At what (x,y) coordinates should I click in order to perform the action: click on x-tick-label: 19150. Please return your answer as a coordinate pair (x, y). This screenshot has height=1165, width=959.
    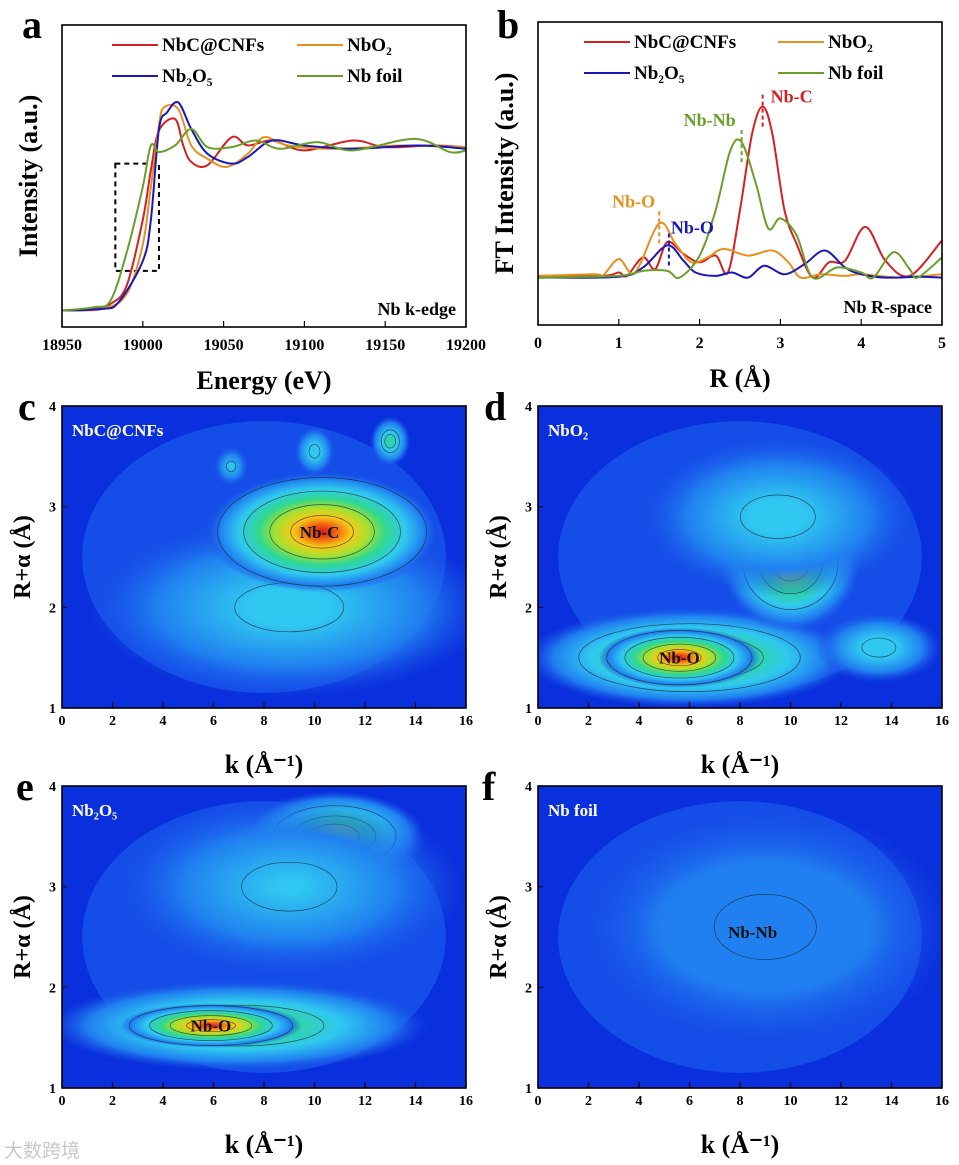
    Looking at the image, I should click on (385, 345).